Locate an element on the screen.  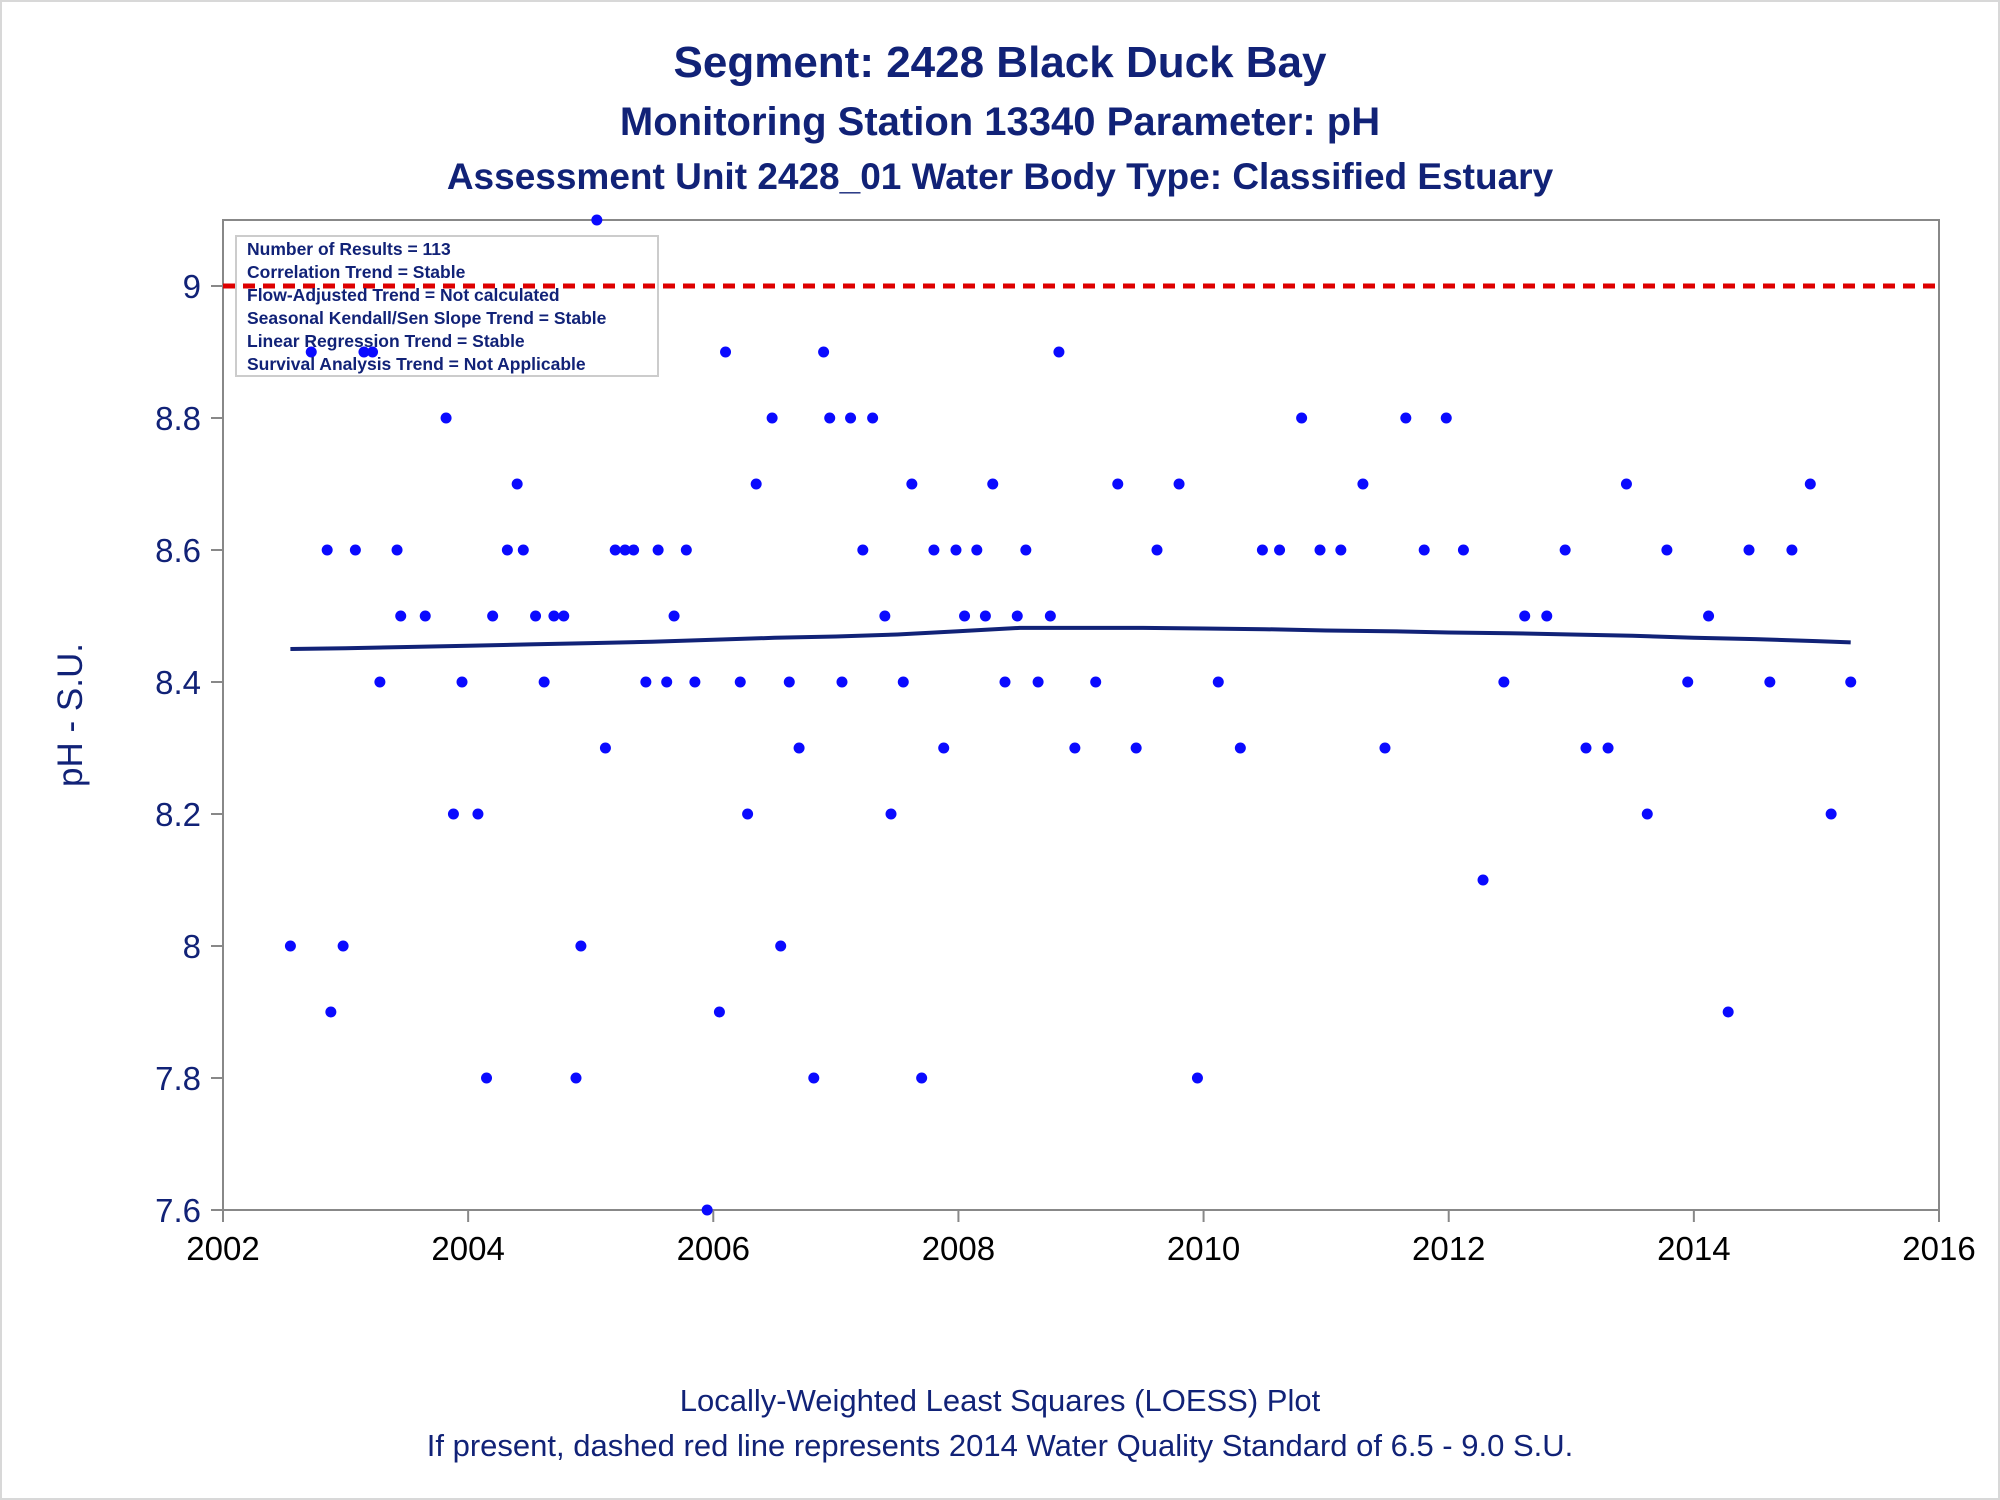
stats-legend-border is located at coordinates (447, 306).